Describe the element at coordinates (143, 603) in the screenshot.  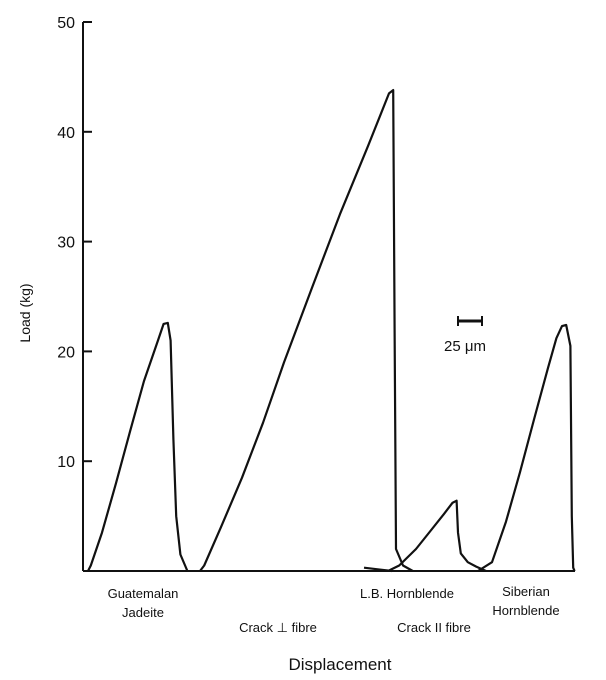
I see `guatemalan-jadeite-label: Guatemalan Jadeite` at that location.